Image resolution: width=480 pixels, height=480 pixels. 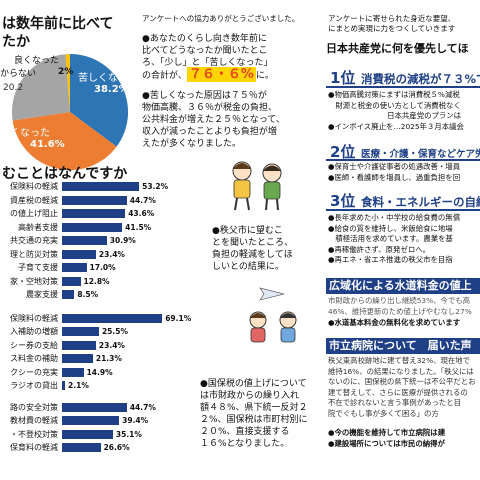 I want to click on bullet3-line: とを聞いたところ、, so click(x=253, y=243).